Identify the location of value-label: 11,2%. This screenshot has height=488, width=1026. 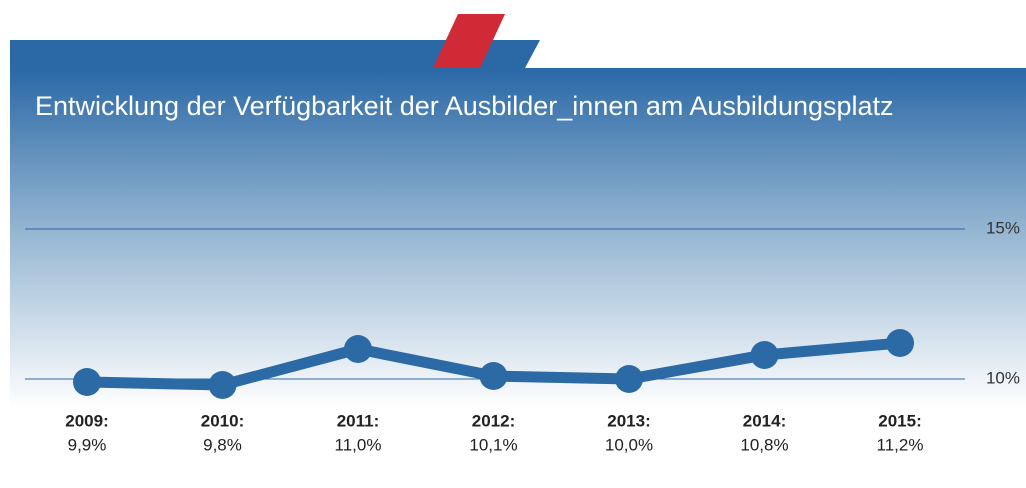
(900, 444).